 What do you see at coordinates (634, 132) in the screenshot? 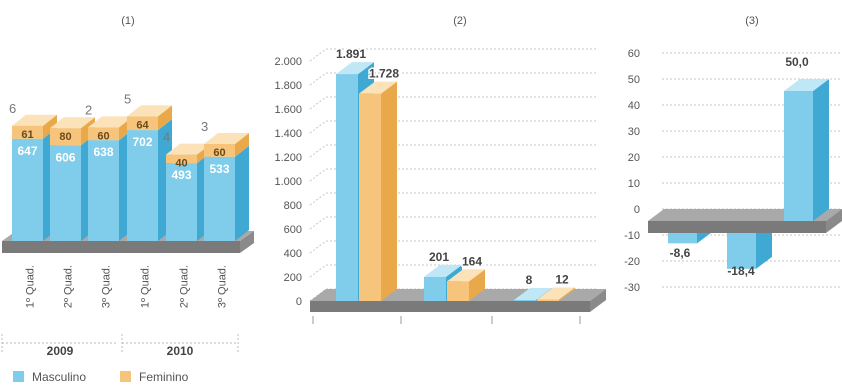
I see `y-tick-label: 30` at bounding box center [634, 132].